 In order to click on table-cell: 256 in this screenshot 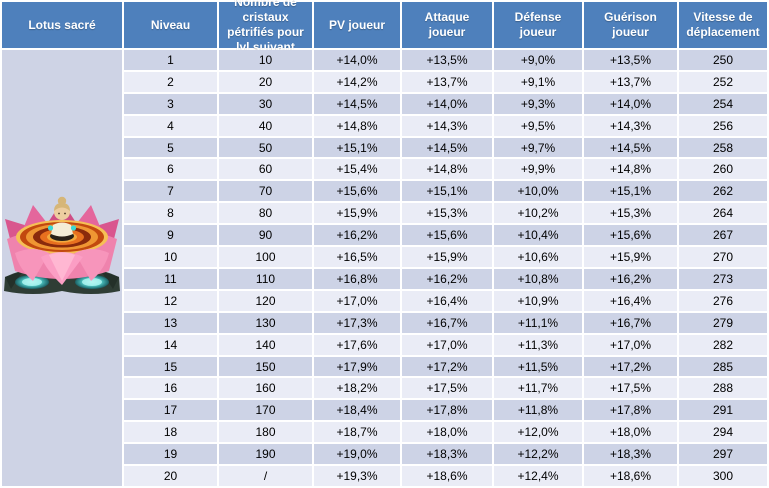, I will do `click(723, 125)`.